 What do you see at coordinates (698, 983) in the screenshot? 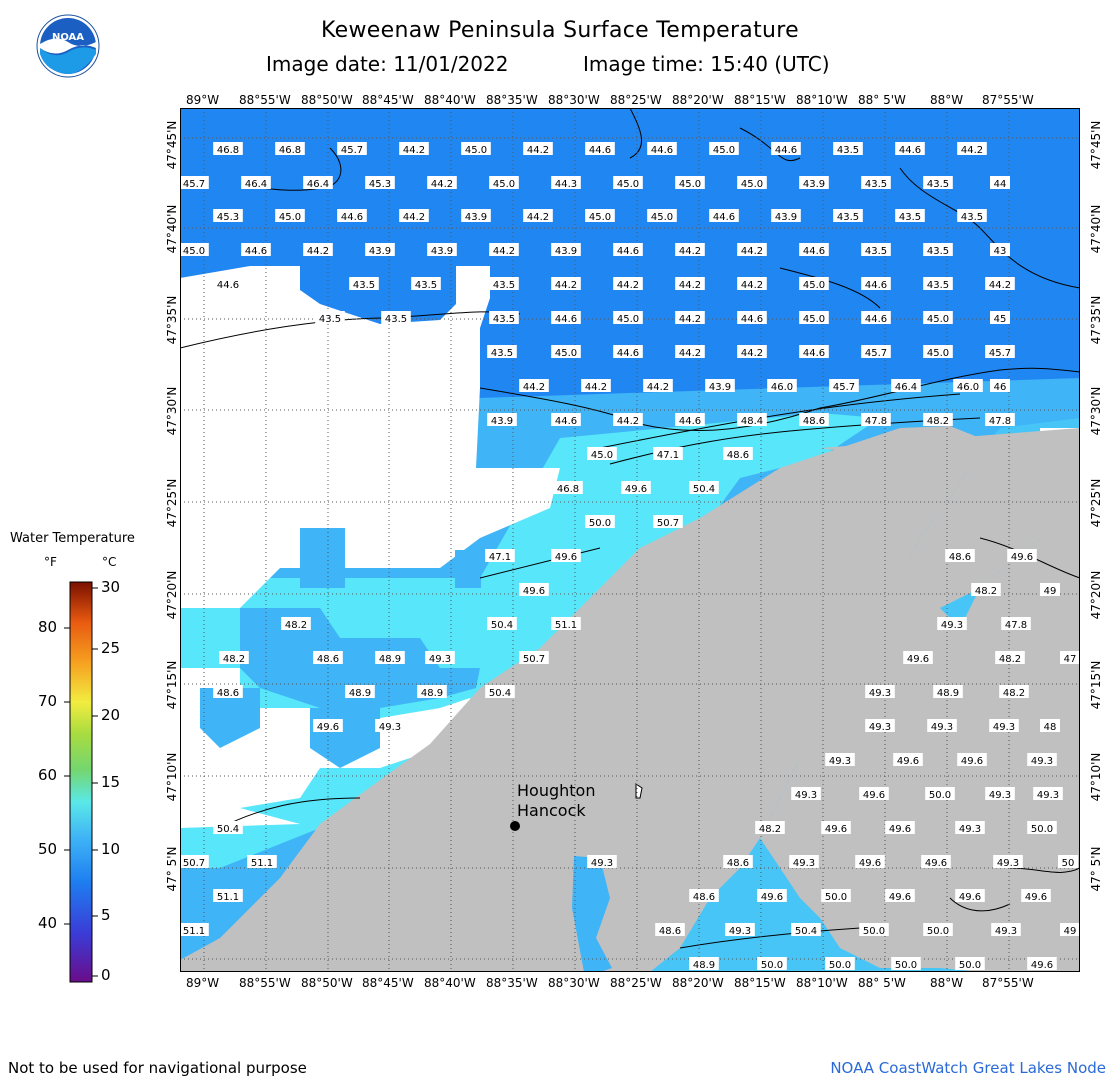
I see `lon-label-bottom: 88°20'W` at bounding box center [698, 983].